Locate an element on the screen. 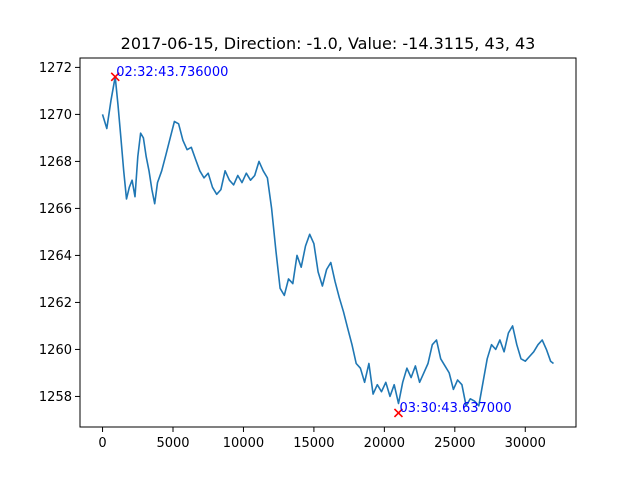  marker-label-0: 02:32:43.736000 is located at coordinates (172, 72).